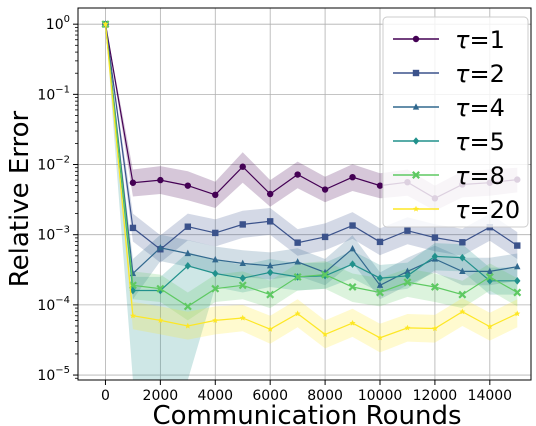 The width and height of the screenshot is (536, 426). What do you see at coordinates (435, 396) in the screenshot?
I see `x-tick-label: 12000` at bounding box center [435, 396].